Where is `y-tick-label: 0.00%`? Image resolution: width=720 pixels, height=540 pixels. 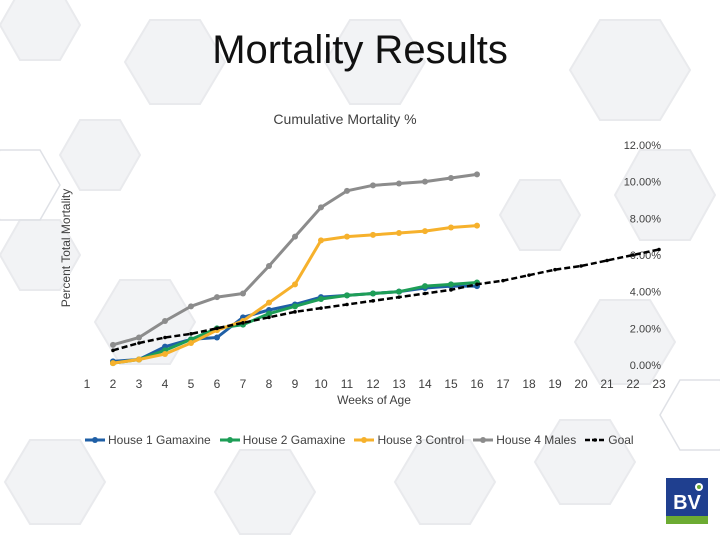 y-tick-label: 0.00% is located at coordinates (645, 366).